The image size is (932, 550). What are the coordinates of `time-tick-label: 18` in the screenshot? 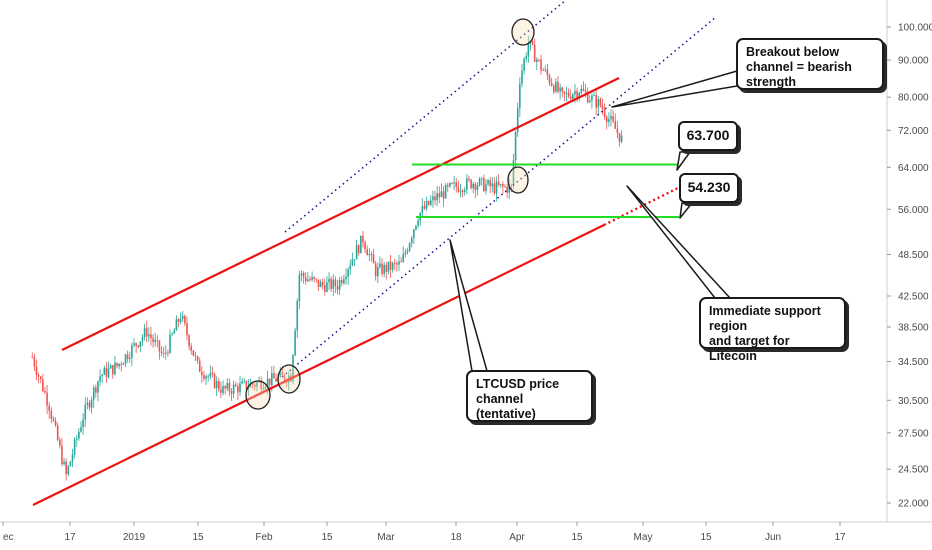 It's located at (456, 537).